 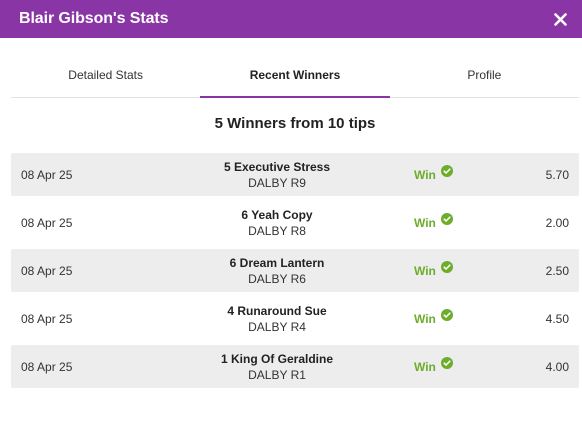 I want to click on race-info: 4 Runaround Sue DALBY R4, so click(x=277, y=319).